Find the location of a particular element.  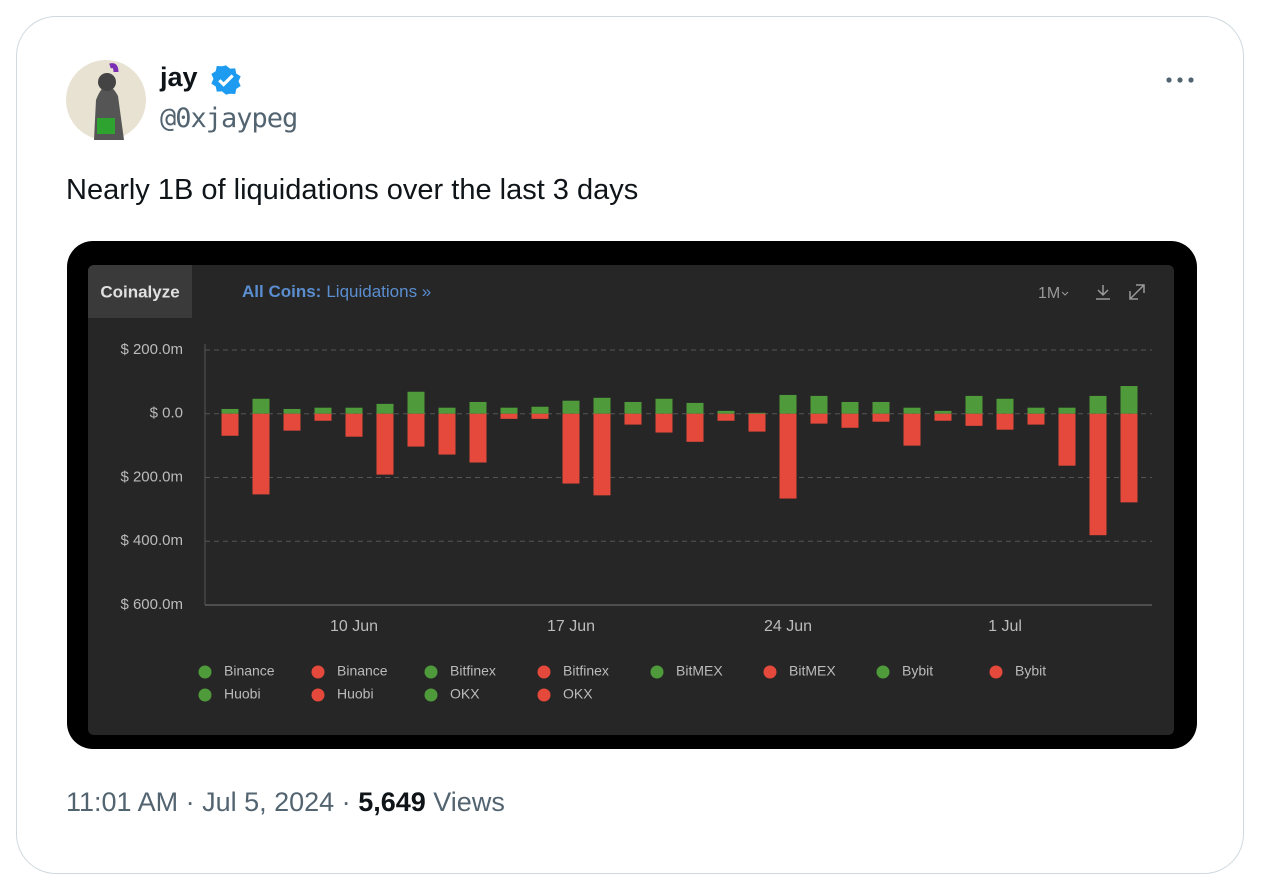

y-tick-label: $ 400.0m is located at coordinates (151, 540).